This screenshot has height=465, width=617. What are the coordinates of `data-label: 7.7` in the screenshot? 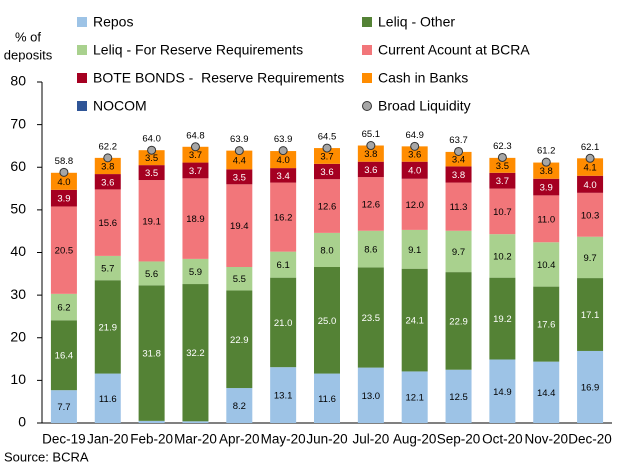 It's located at (63, 407).